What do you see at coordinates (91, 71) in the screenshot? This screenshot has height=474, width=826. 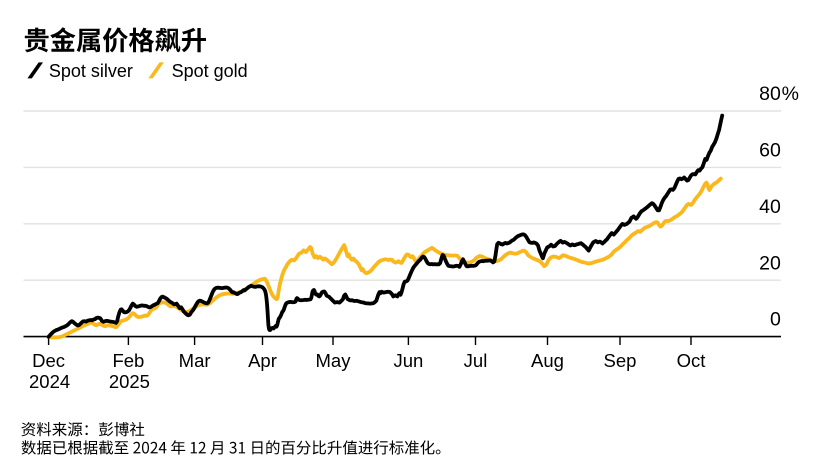 I see `svg-text: Spot silver` at bounding box center [91, 71].